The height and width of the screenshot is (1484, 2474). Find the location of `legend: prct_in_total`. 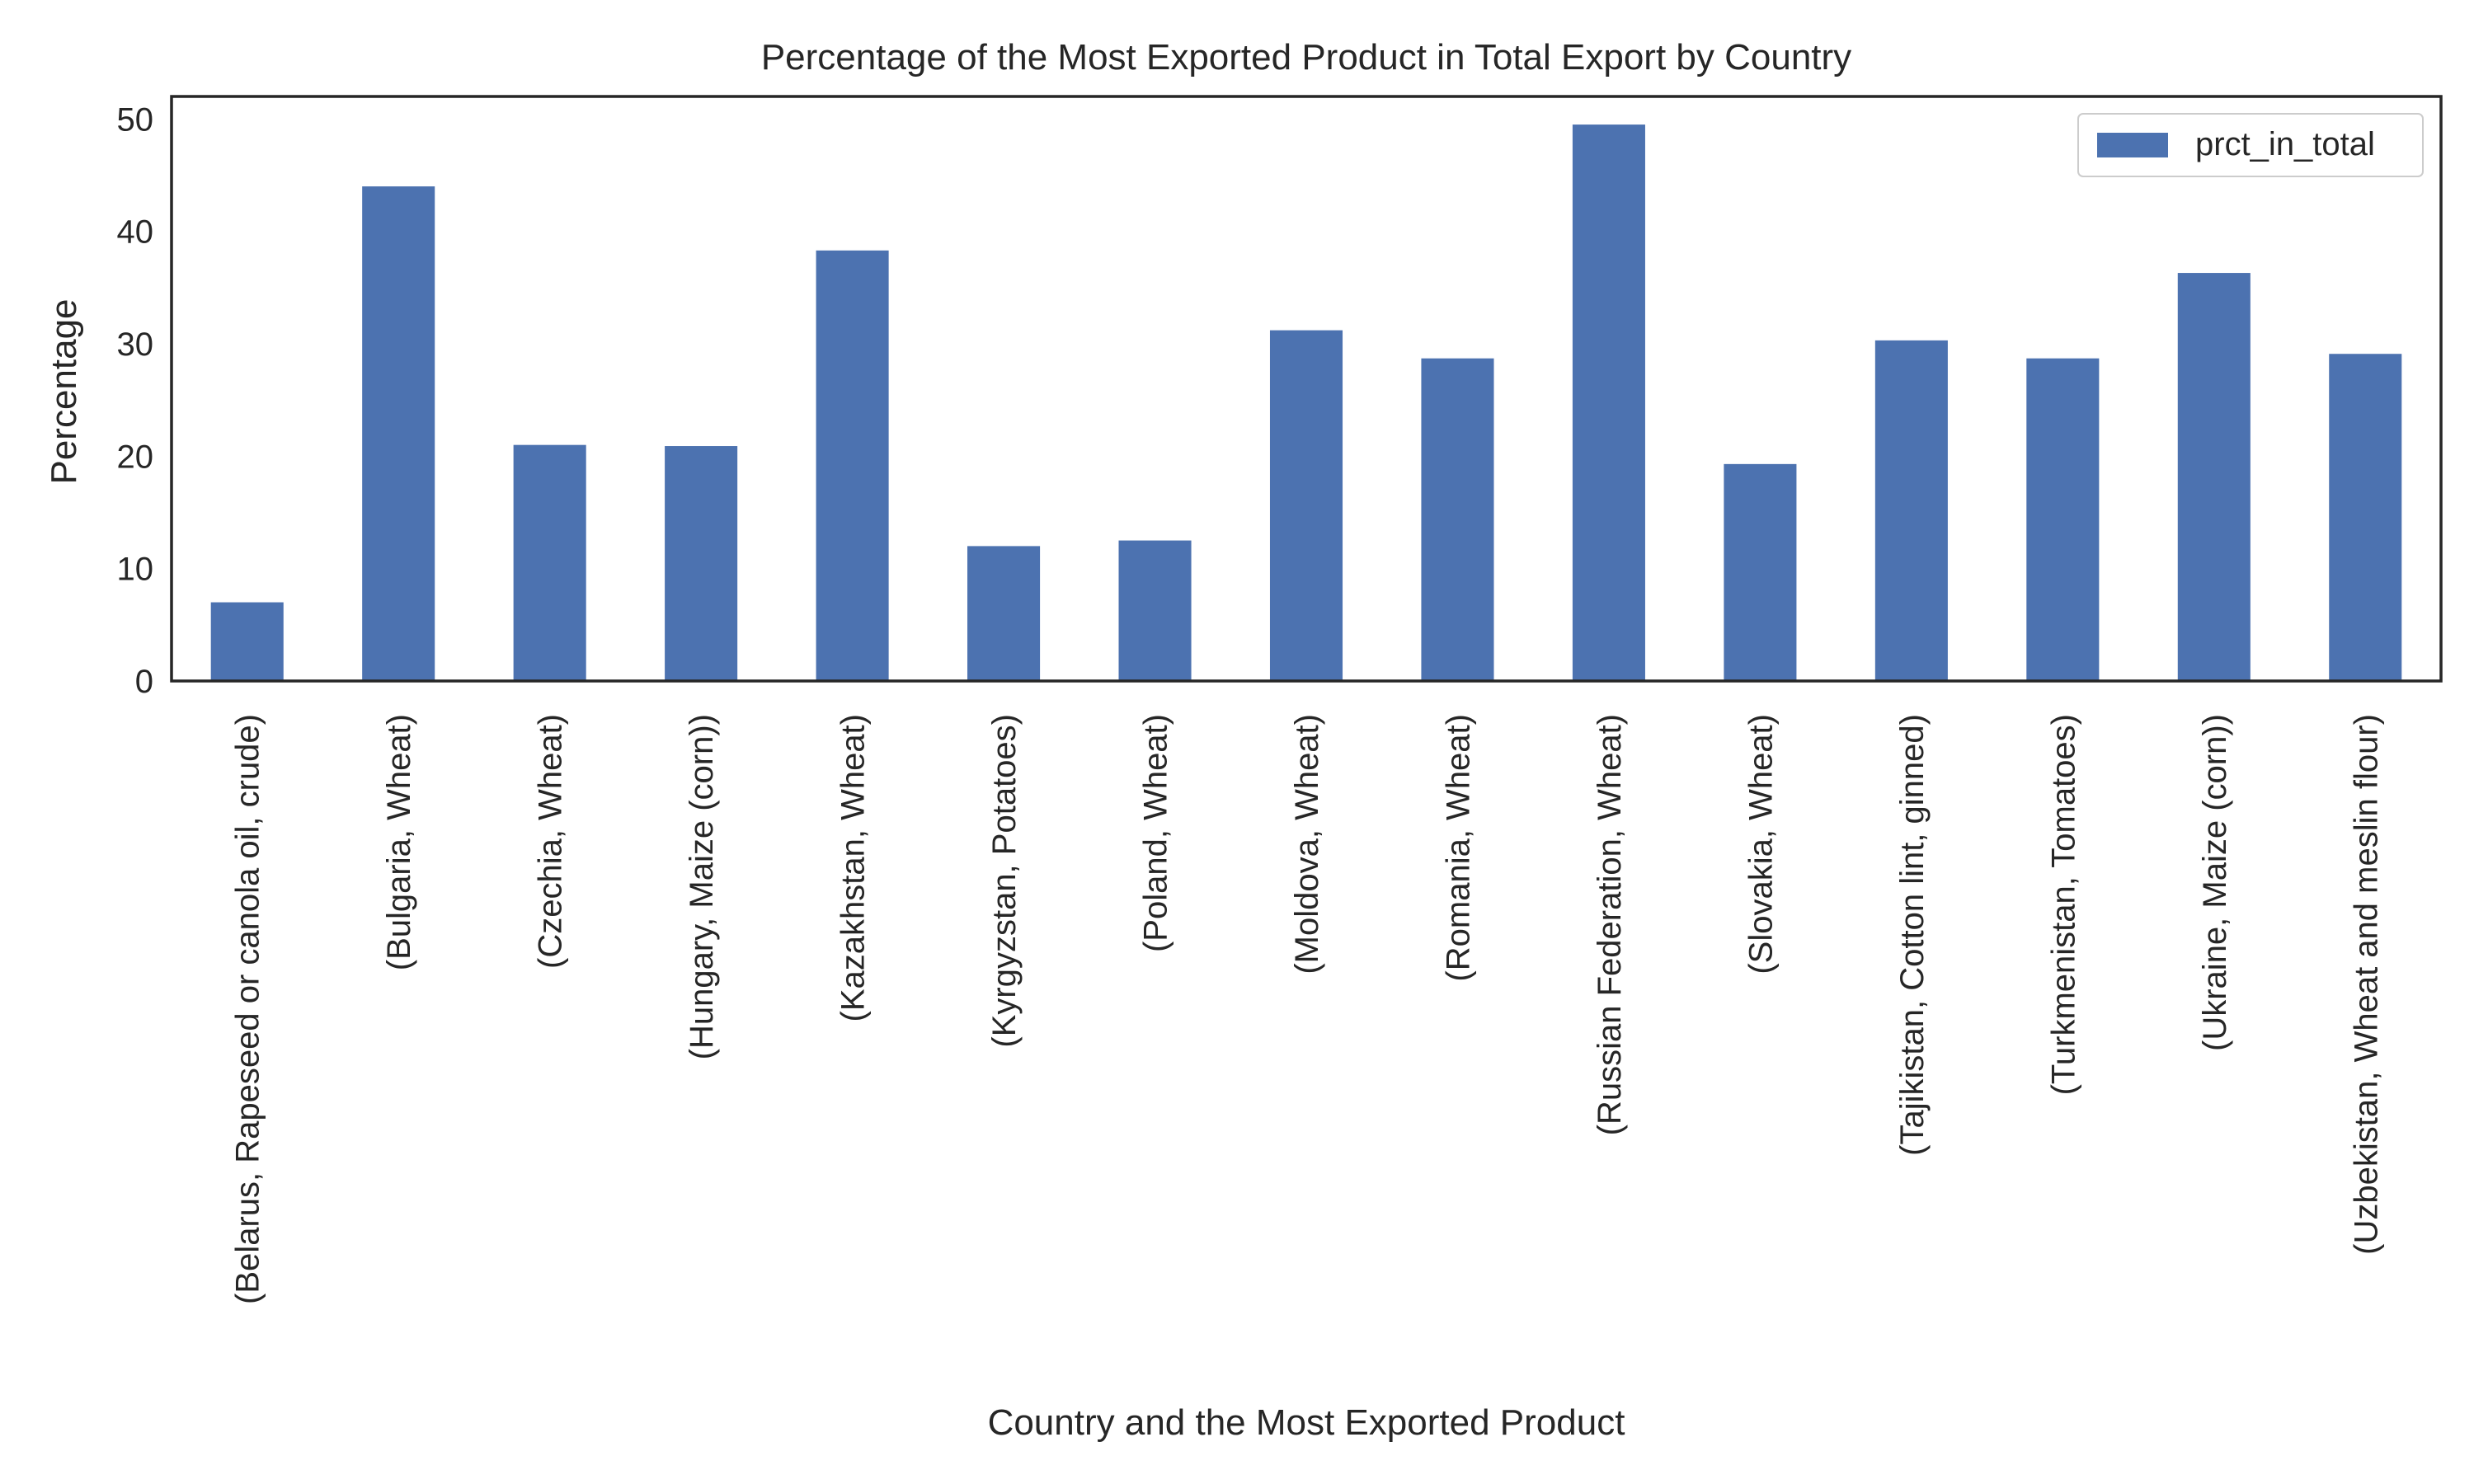

legend: prct_in_total is located at coordinates (2250, 145).